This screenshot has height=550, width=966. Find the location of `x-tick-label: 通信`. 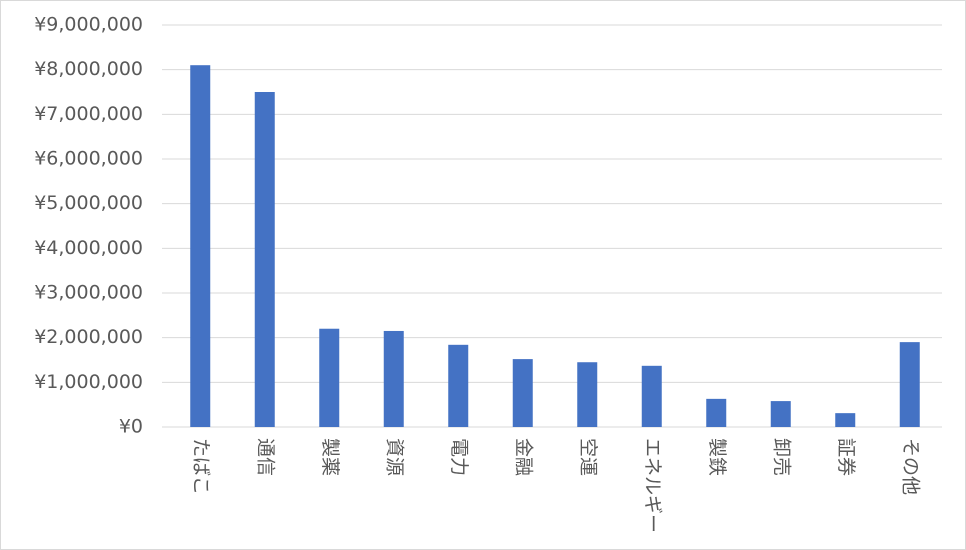

x-tick-label: 通信 is located at coordinates (265, 457).